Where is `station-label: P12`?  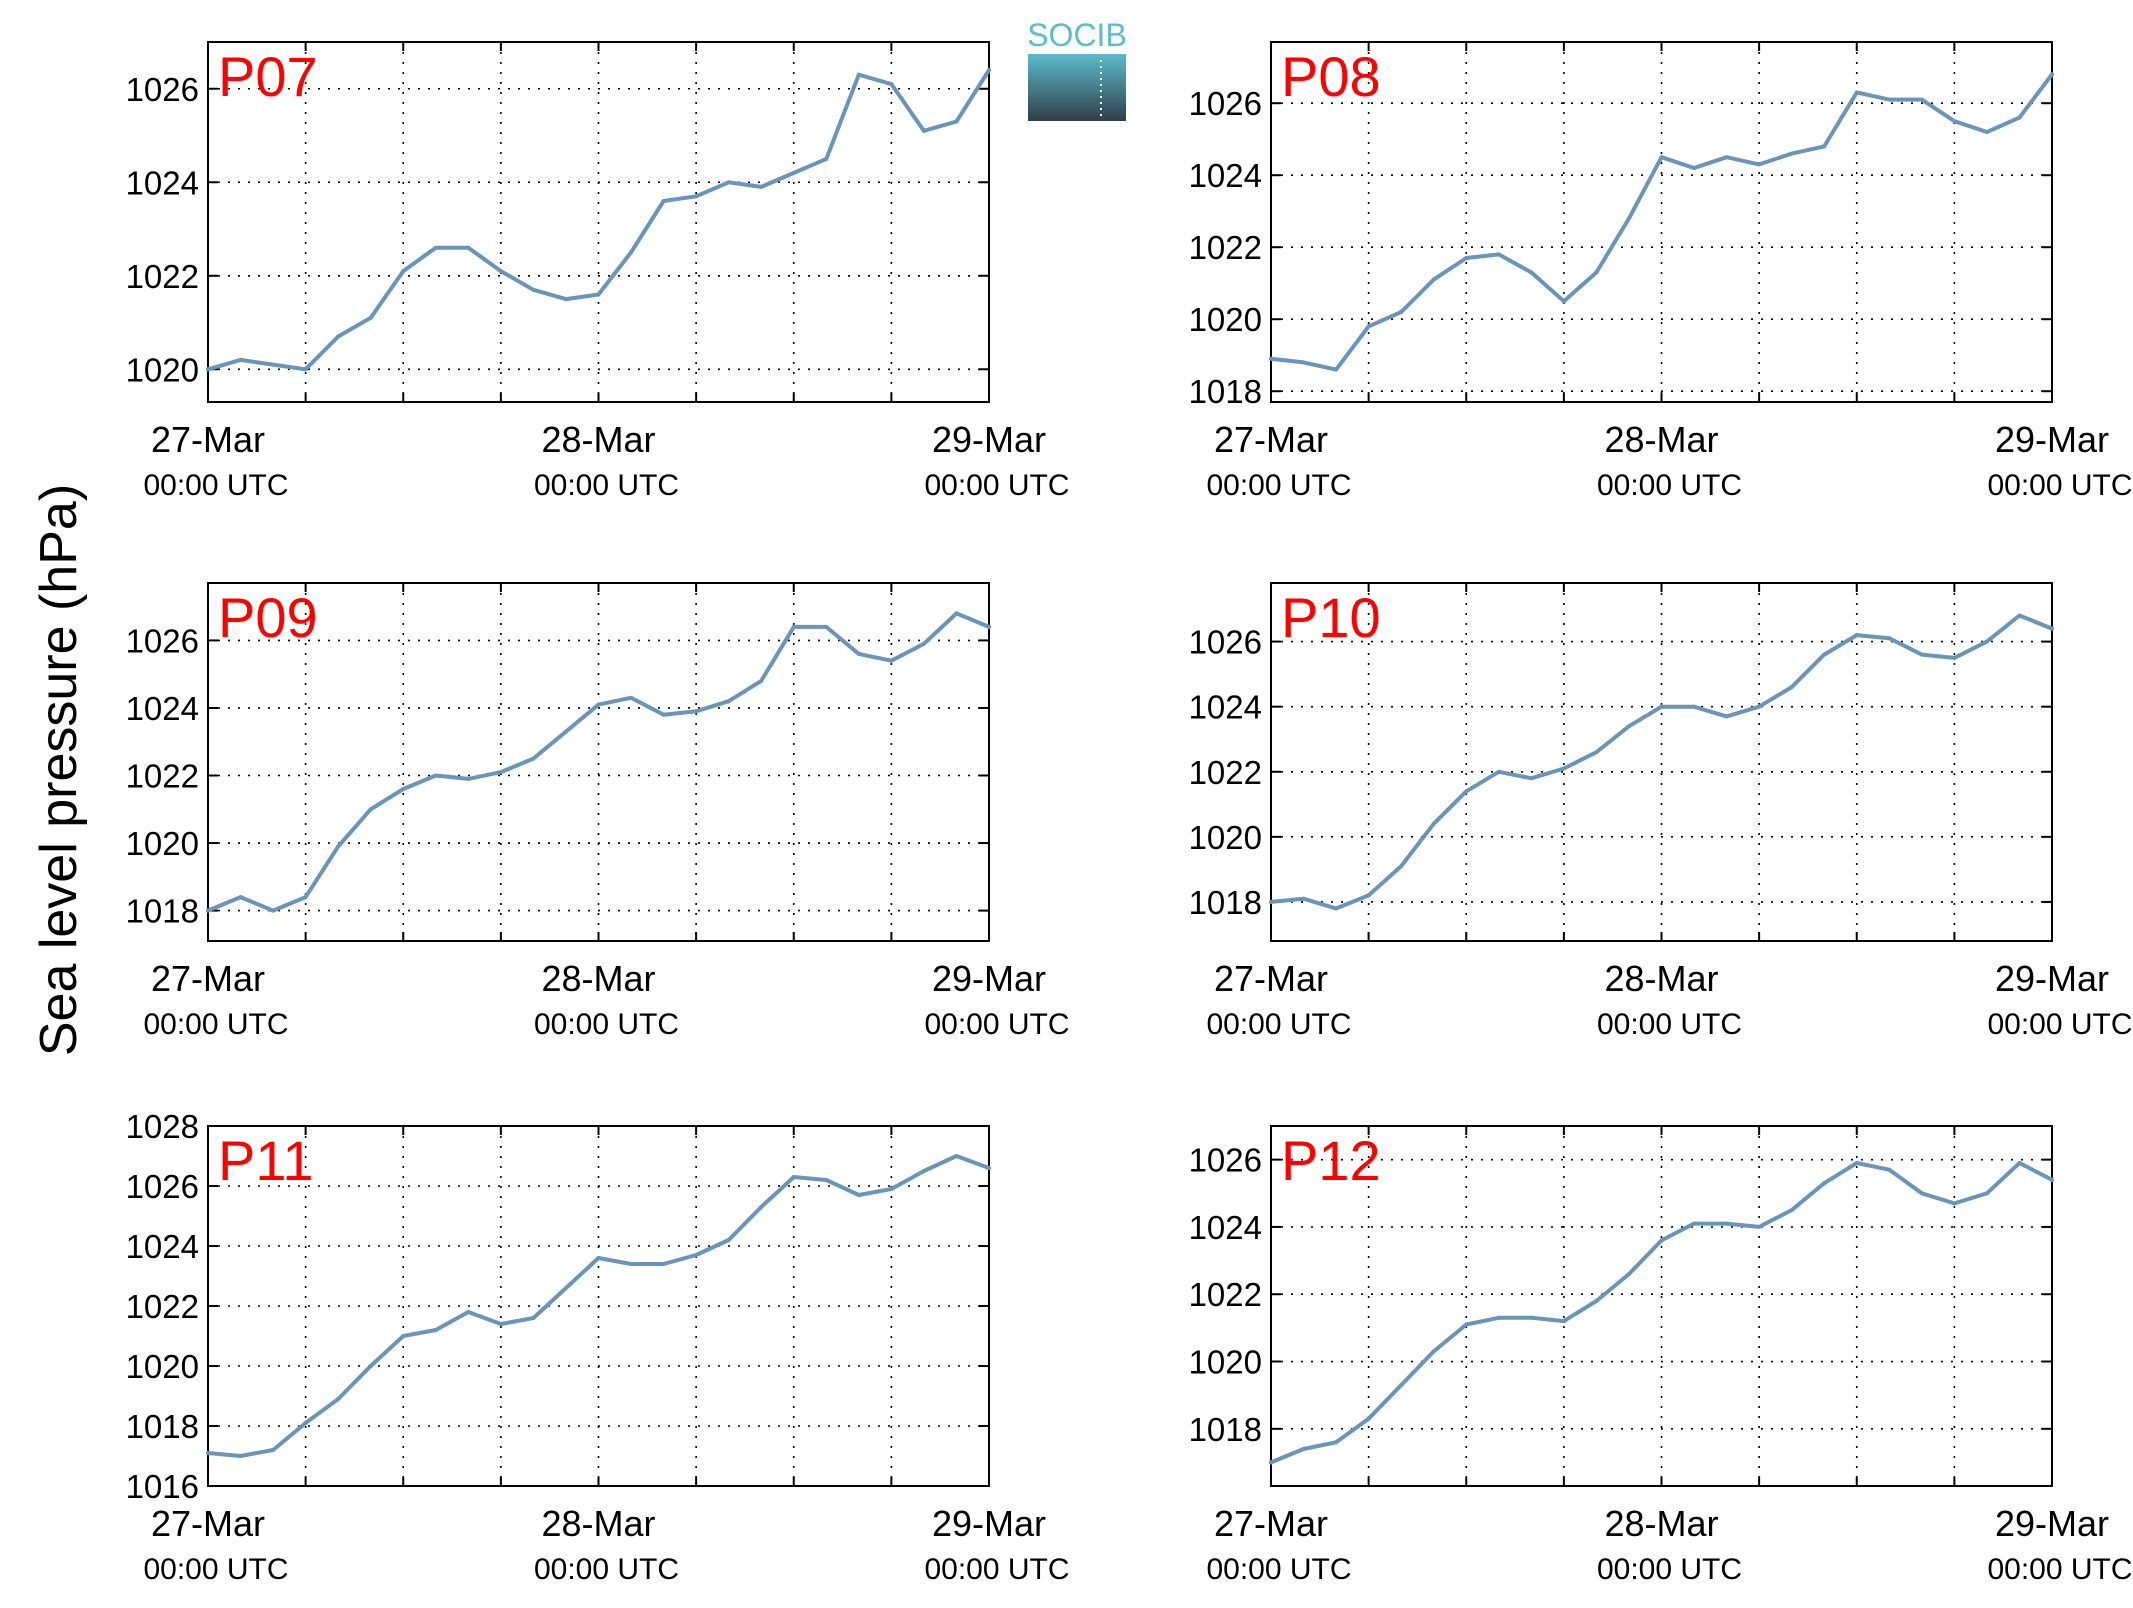 station-label: P12 is located at coordinates (1331, 1160).